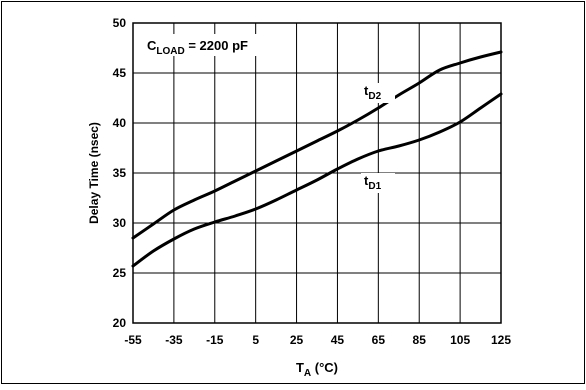 The height and width of the screenshot is (390, 586). What do you see at coordinates (379, 340) in the screenshot?
I see `x-tick-label: 65` at bounding box center [379, 340].